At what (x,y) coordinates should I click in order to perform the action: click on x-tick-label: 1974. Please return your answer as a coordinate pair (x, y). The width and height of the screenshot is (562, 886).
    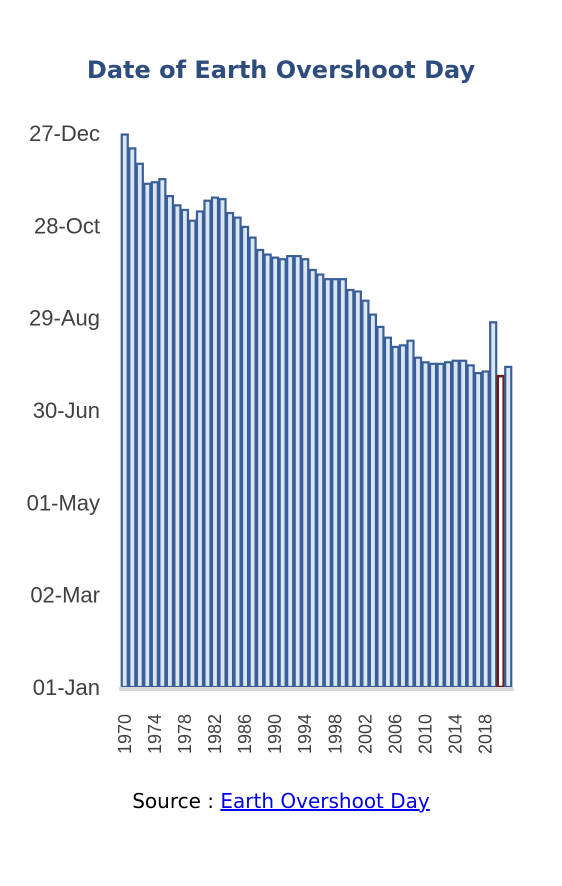
    Looking at the image, I should click on (155, 734).